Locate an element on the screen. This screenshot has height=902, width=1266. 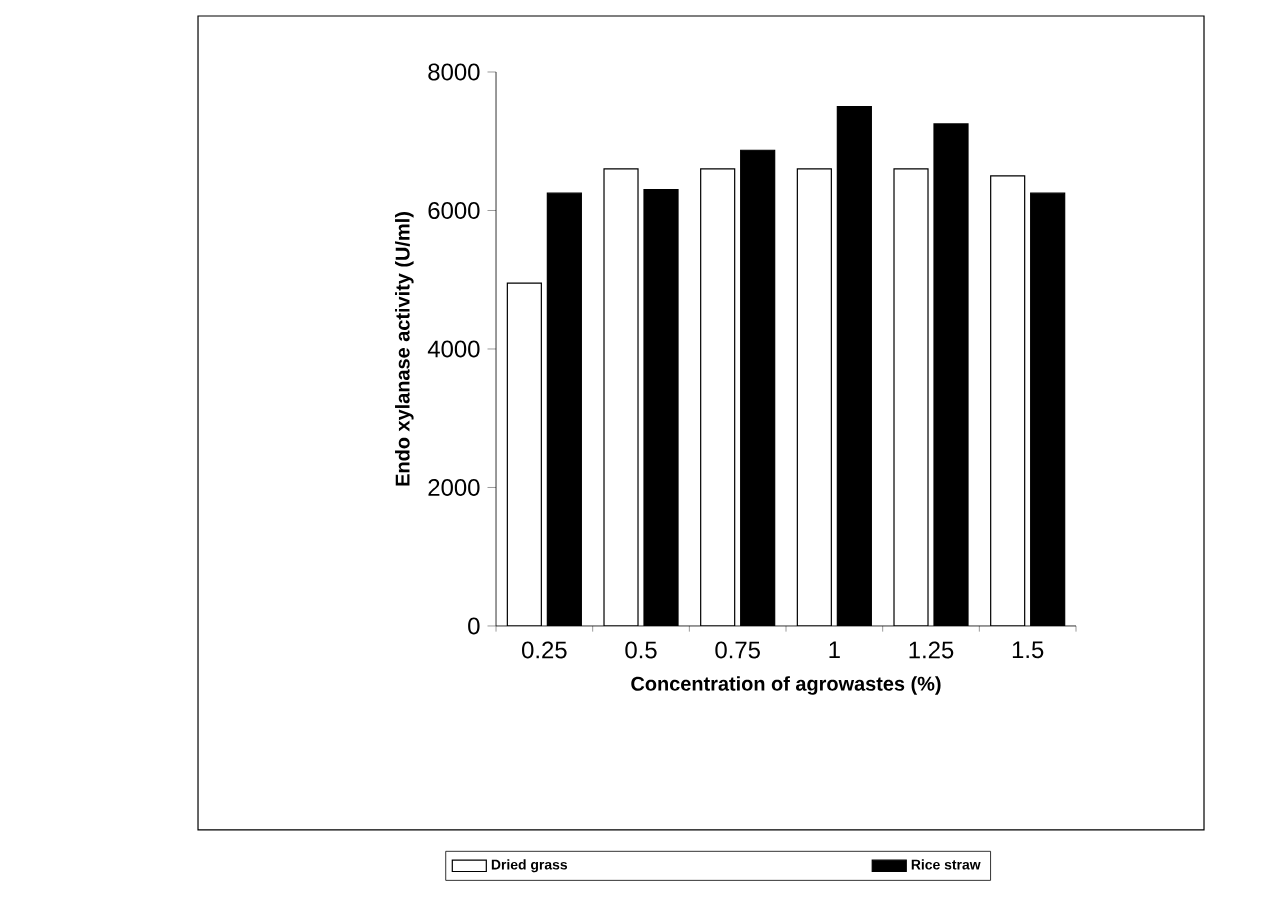
y-axis-title: Endo xylanase activity (U/ml) is located at coordinates (404, 349).